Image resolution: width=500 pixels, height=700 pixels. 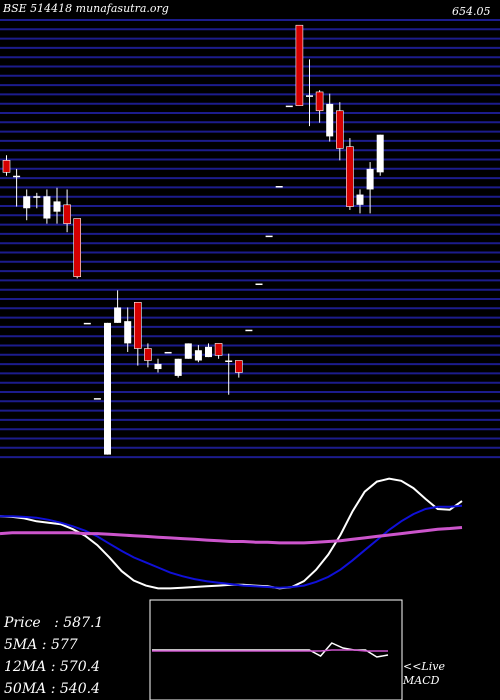 I want to click on ma12-row: 12MA : 570.4, so click(x=52, y=667).